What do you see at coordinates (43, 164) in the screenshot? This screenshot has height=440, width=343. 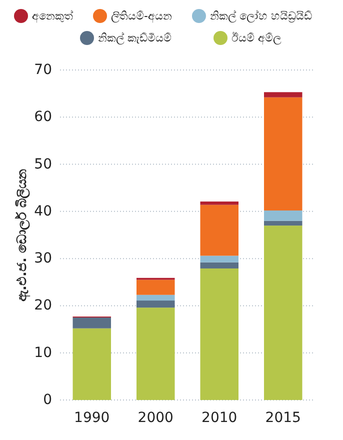 I see `y-tick-label: 50` at bounding box center [43, 164].